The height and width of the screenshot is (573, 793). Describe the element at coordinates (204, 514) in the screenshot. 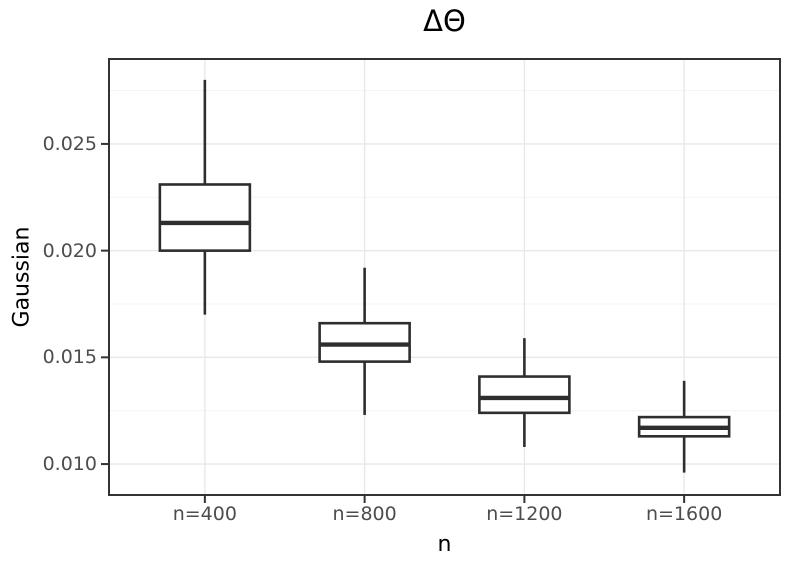

I see `x-tick-label: n=400` at that location.